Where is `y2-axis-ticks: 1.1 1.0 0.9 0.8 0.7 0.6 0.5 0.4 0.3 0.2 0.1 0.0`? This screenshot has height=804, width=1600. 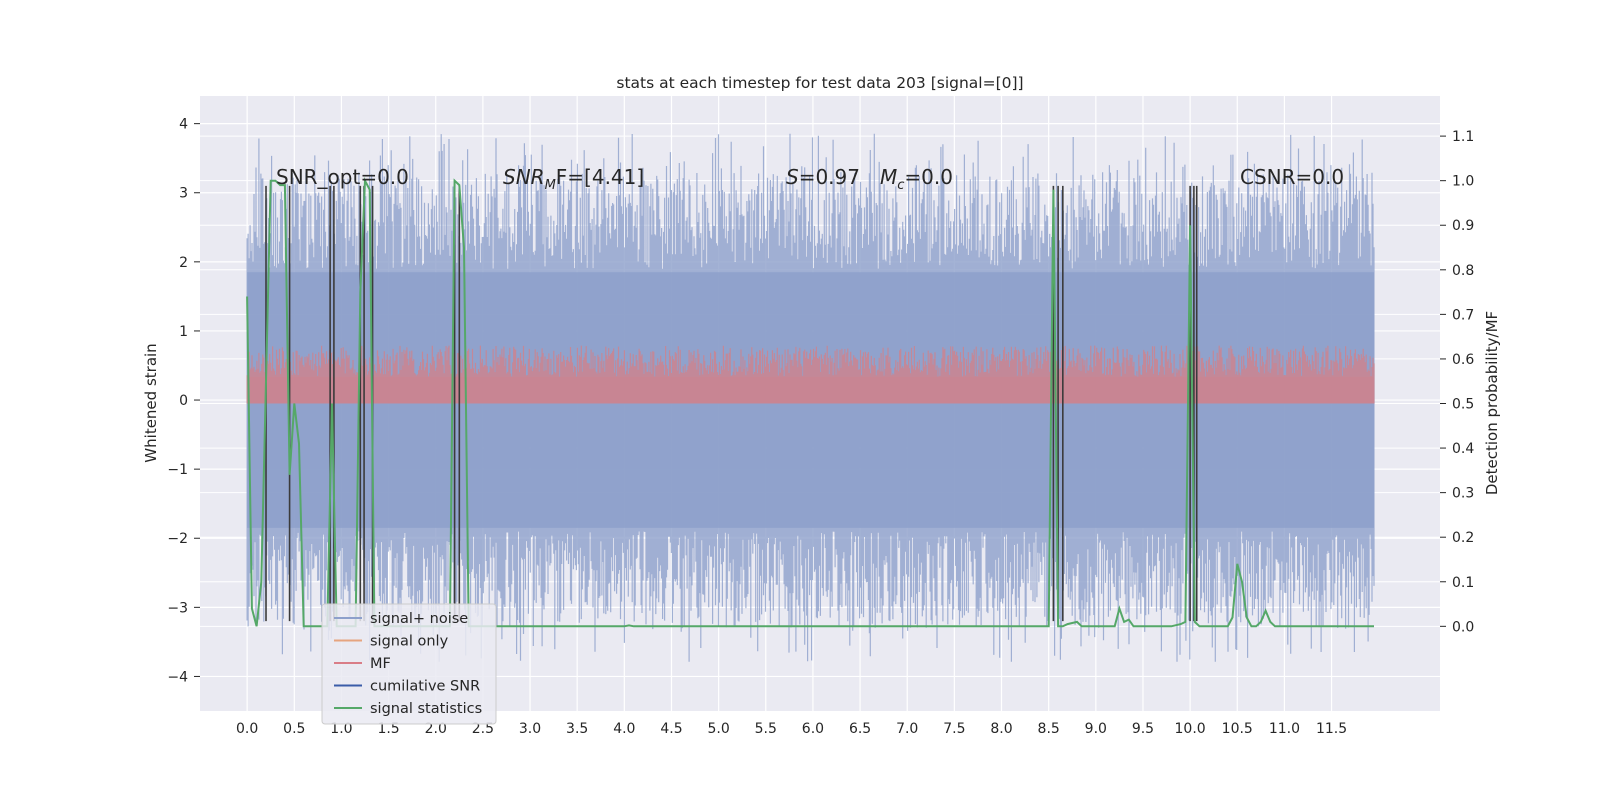 y2-axis-ticks: 1.1 1.0 0.9 0.8 0.7 0.6 0.5 0.4 0.3 0.2 0.1 0.0 is located at coordinates (1457, 382).